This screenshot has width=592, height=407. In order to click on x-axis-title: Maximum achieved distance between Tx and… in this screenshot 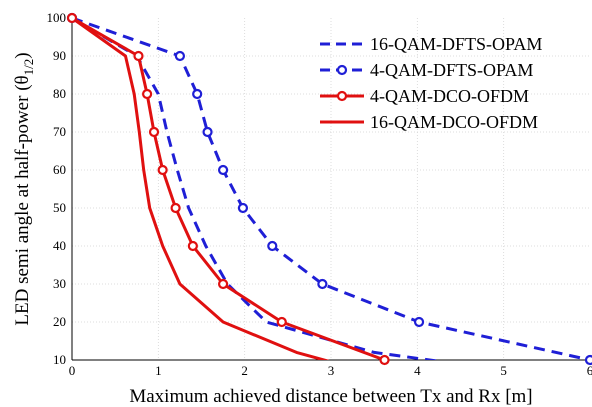, I will do `click(330, 396)`.